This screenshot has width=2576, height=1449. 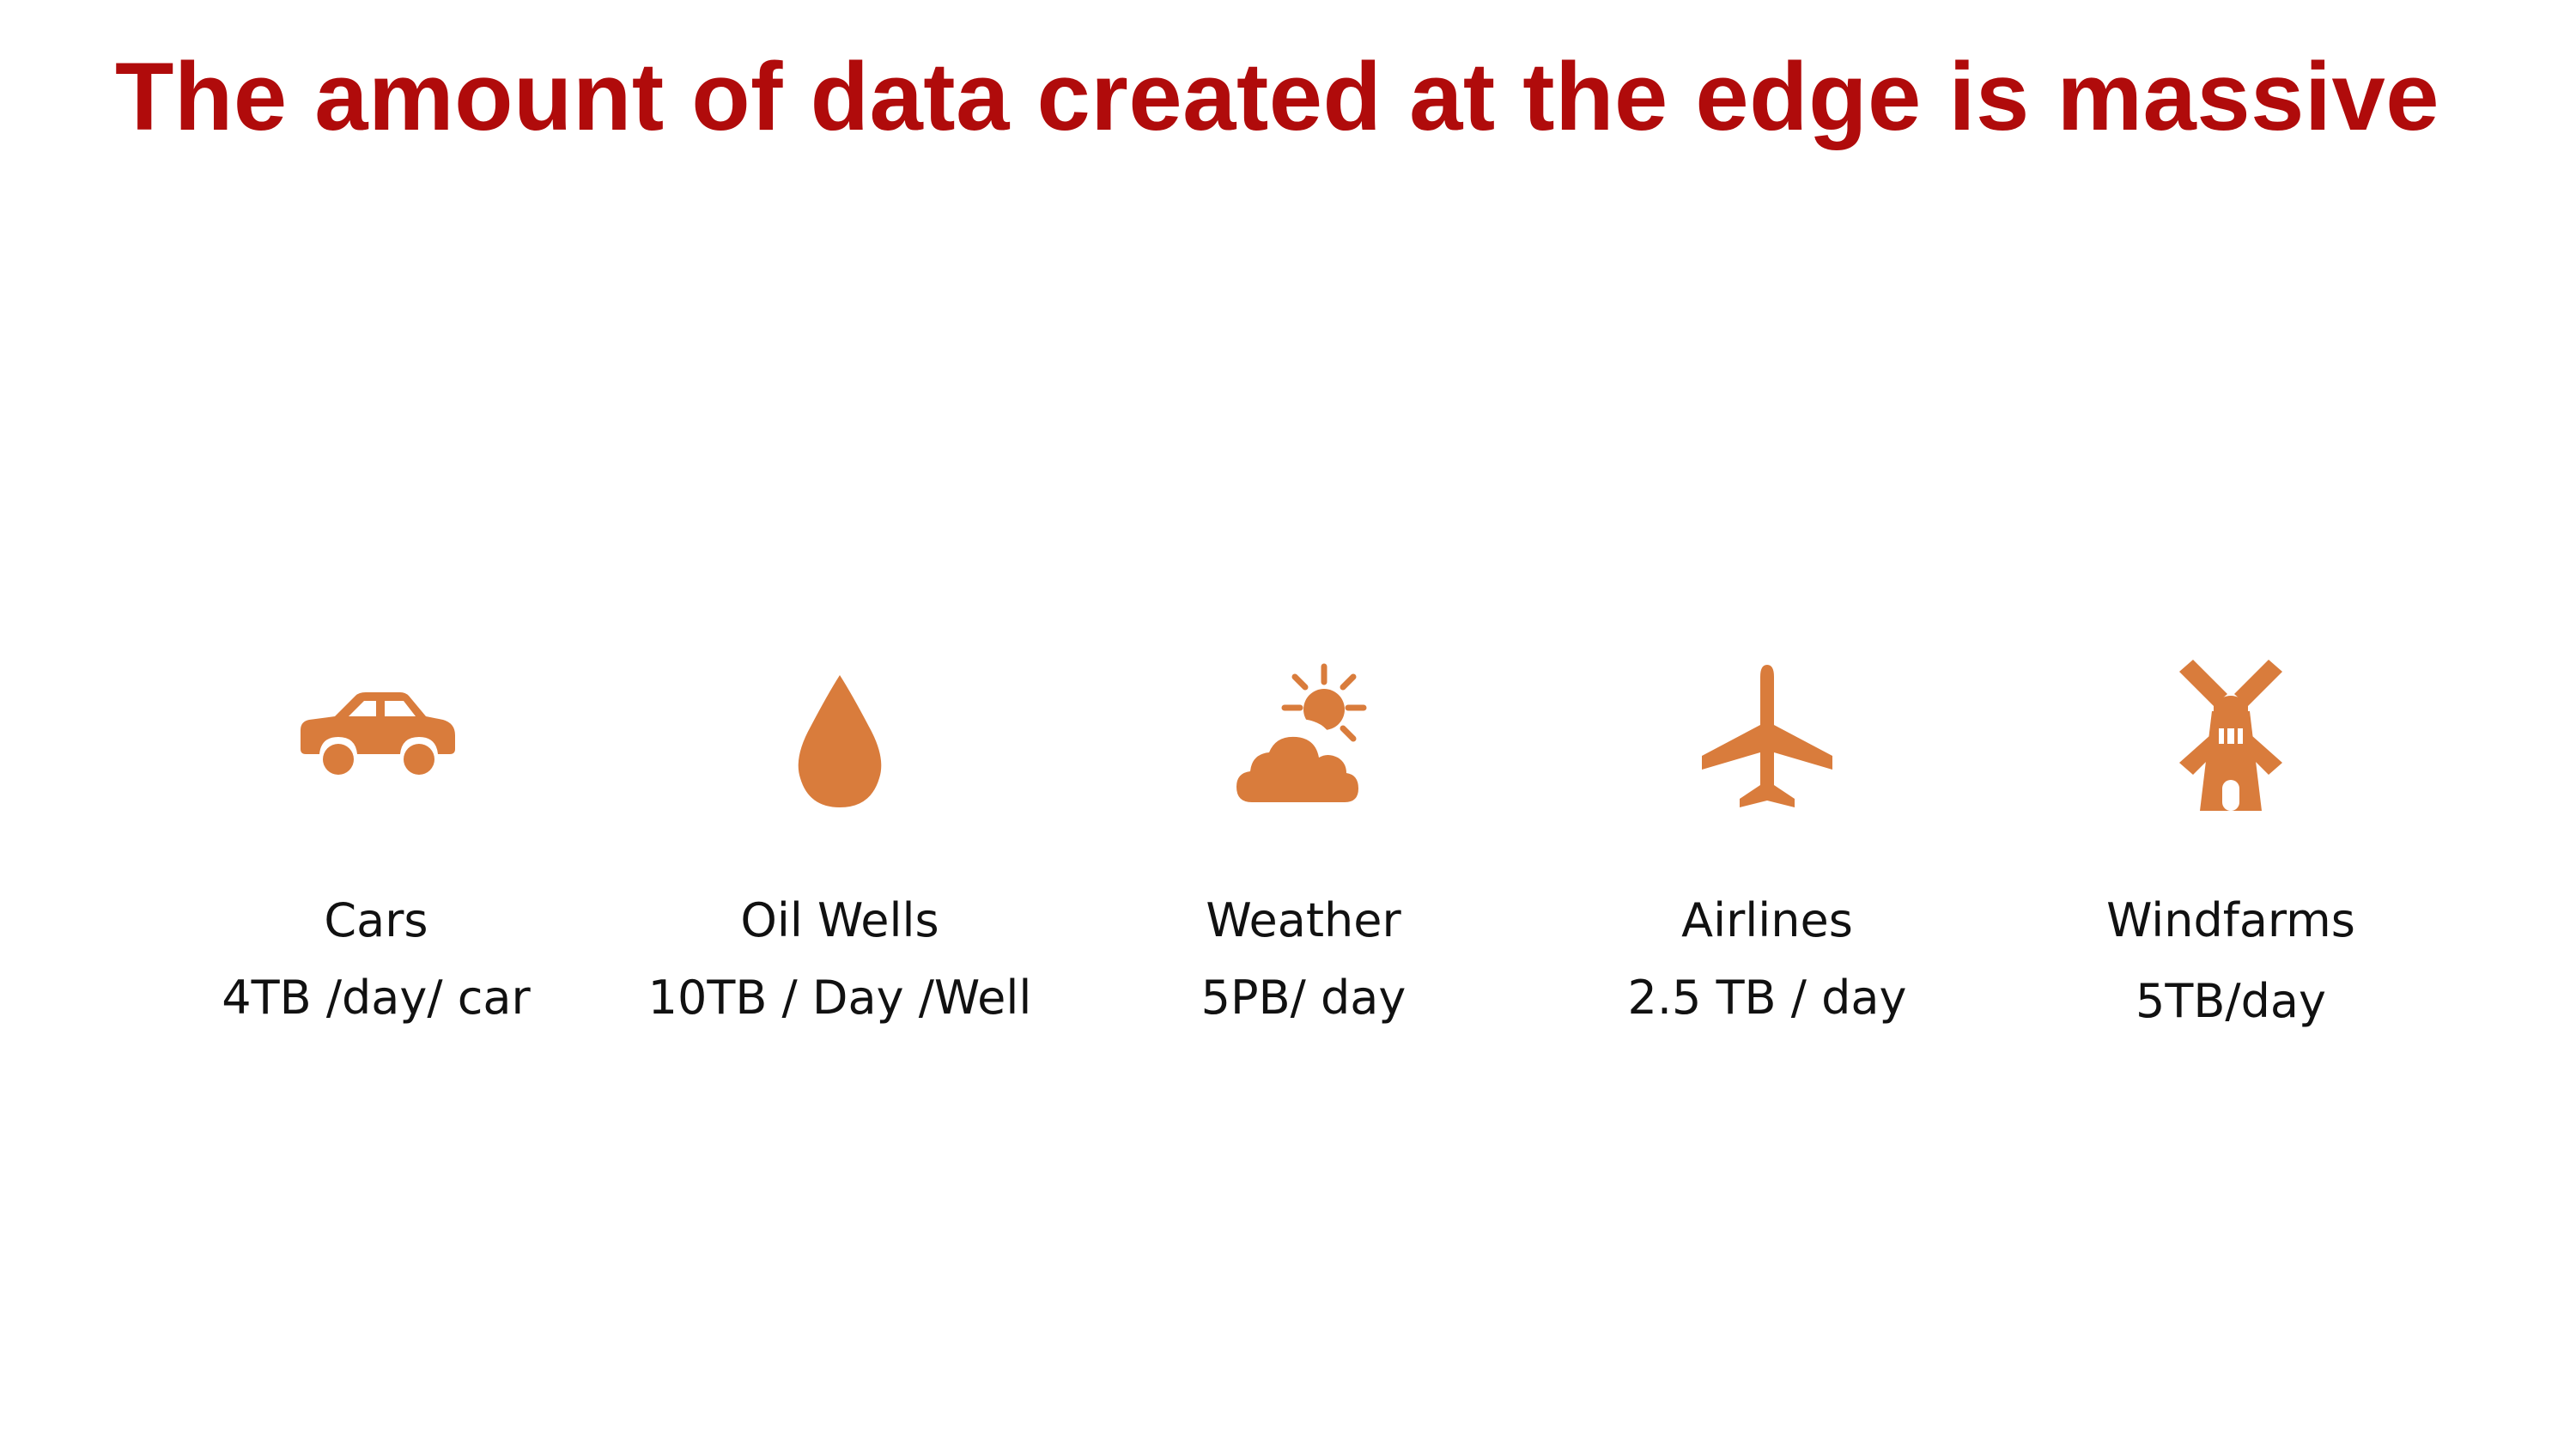 What do you see at coordinates (376, 838) in the screenshot?
I see `stat-cars: Cars 4TB /day/ car` at bounding box center [376, 838].